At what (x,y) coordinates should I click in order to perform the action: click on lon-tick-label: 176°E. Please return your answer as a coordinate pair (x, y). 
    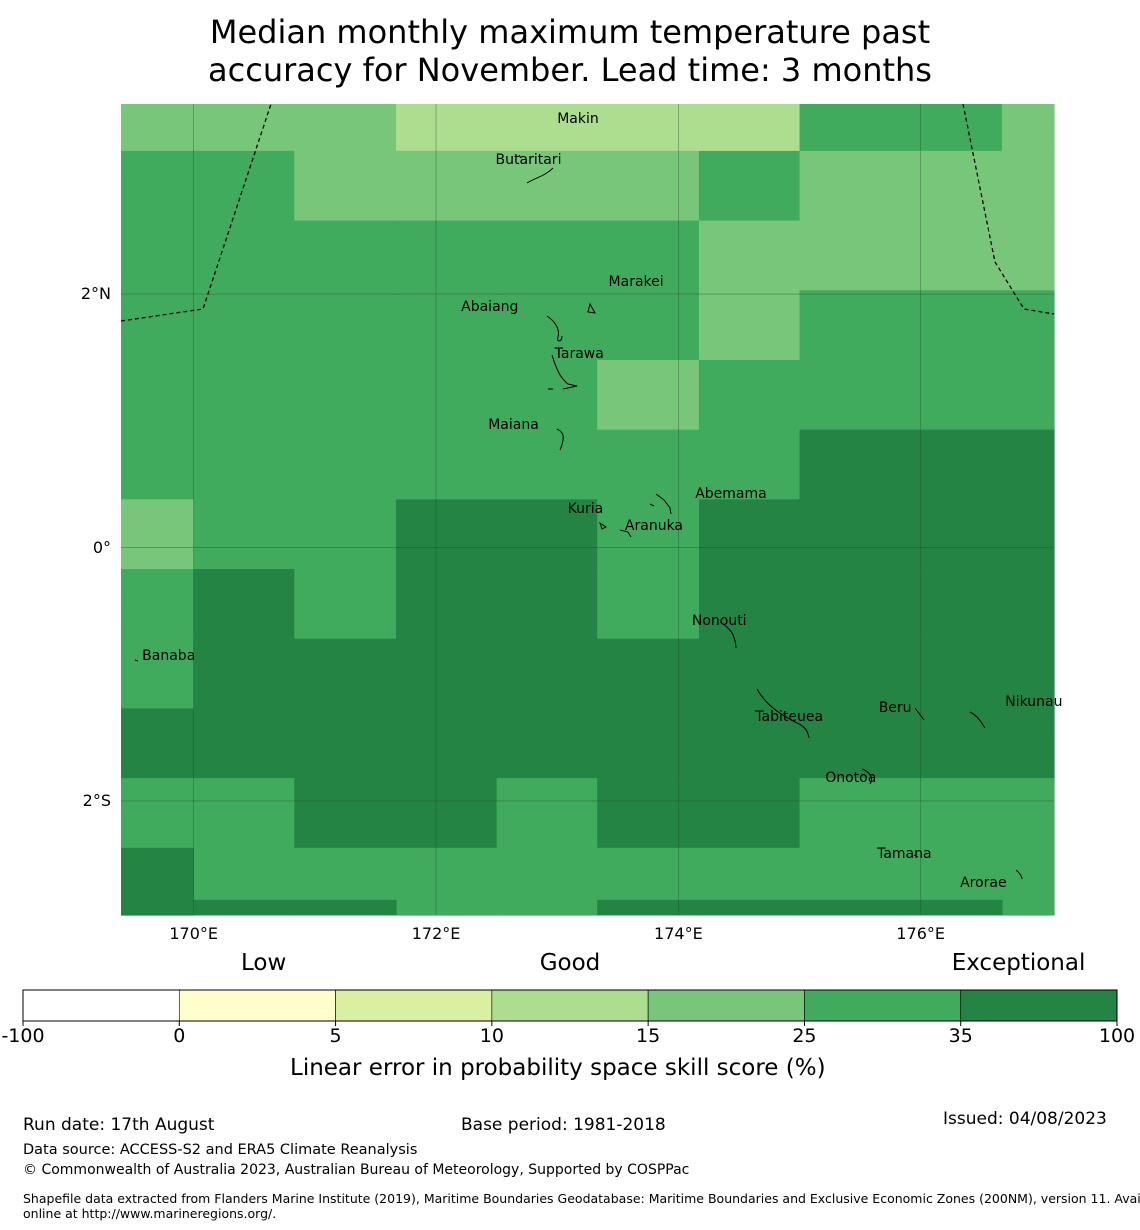
    Looking at the image, I should click on (921, 933).